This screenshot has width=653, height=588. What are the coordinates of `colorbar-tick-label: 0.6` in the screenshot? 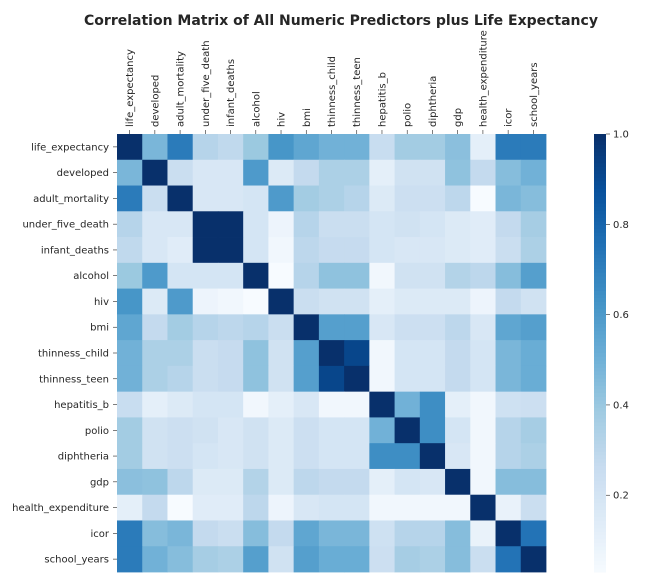 It's located at (621, 315).